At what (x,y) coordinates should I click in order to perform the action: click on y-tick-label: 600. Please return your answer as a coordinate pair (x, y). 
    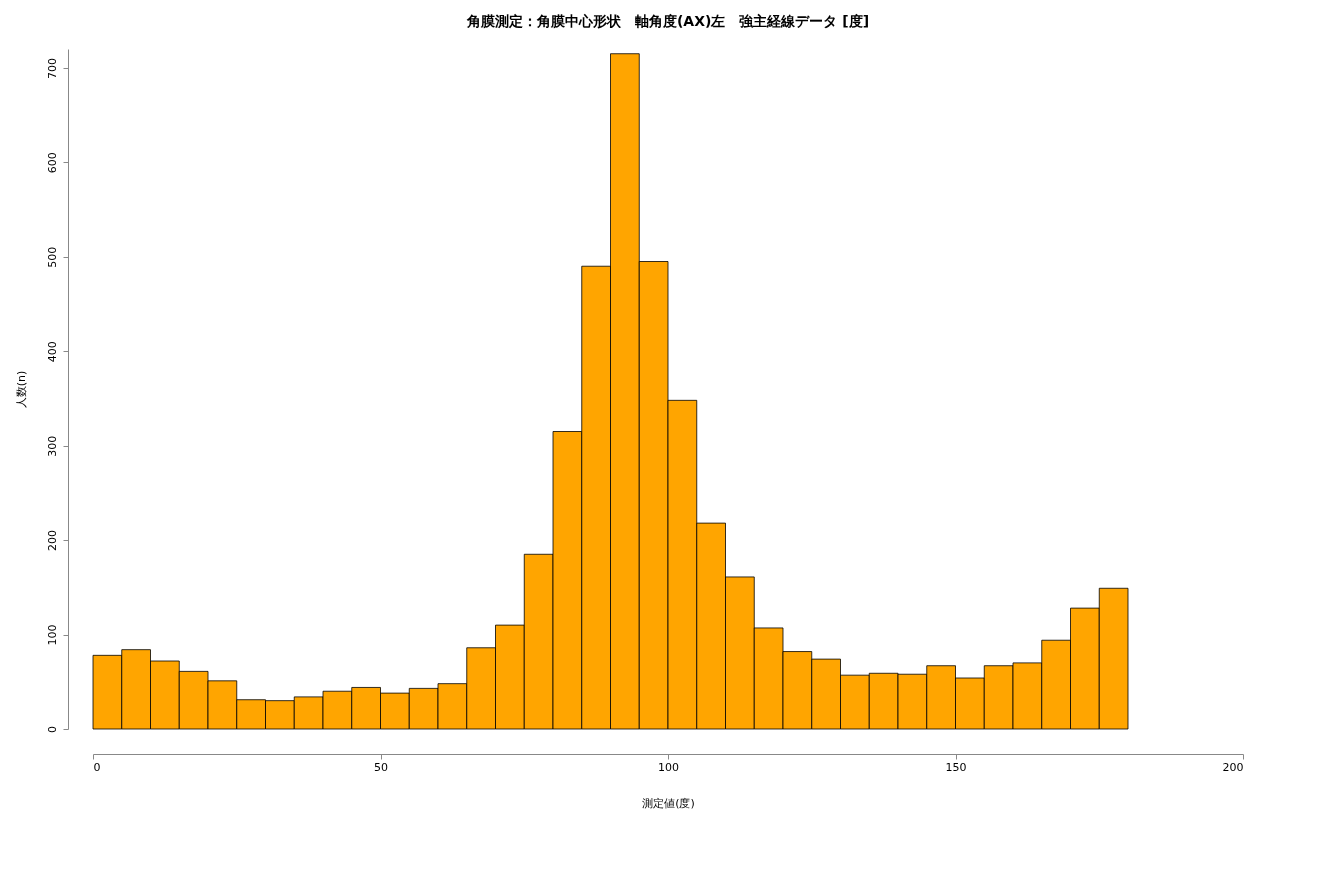
    Looking at the image, I should click on (52, 163).